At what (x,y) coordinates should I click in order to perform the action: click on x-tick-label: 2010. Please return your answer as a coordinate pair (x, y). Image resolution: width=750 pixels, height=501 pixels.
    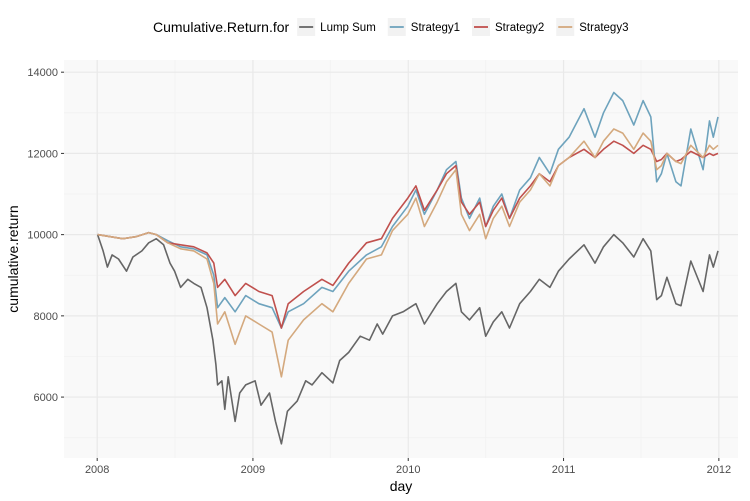
    Looking at the image, I should click on (408, 470).